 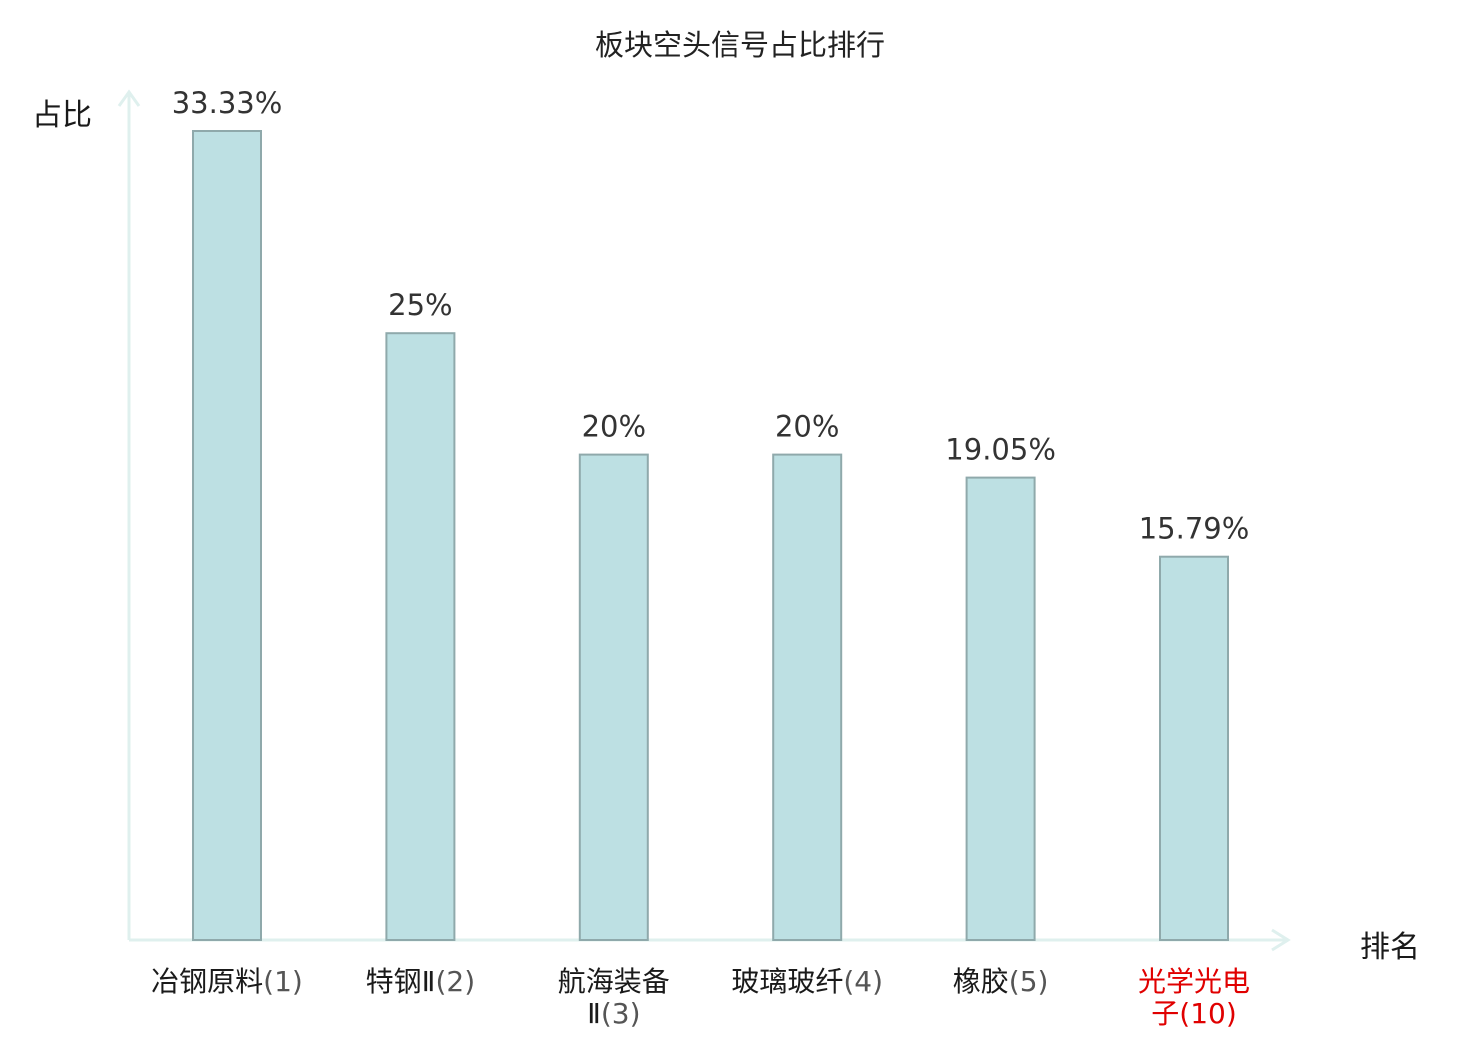 What do you see at coordinates (420, 305) in the screenshot?
I see `value-label-2: 25%` at bounding box center [420, 305].